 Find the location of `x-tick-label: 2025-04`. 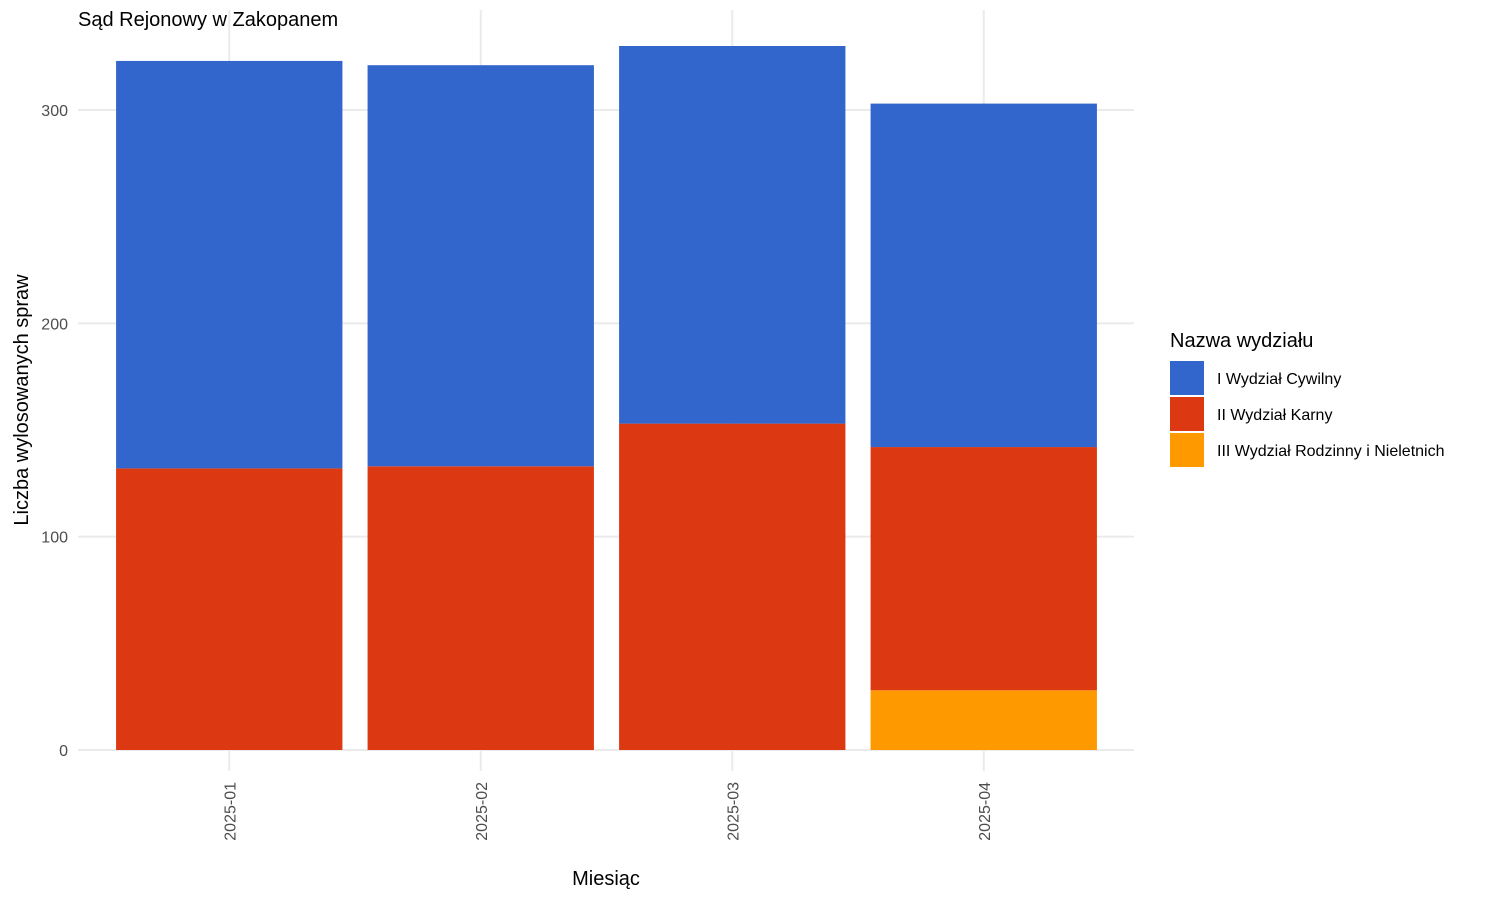

x-tick-label: 2025-04 is located at coordinates (985, 811).